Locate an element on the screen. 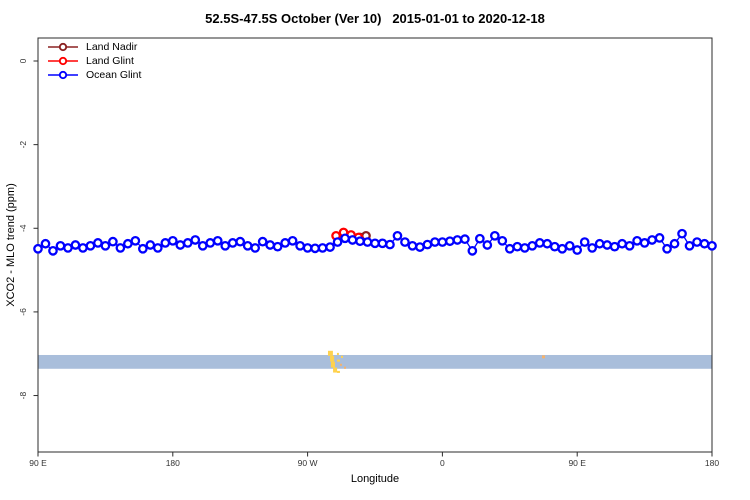 This screenshot has height=500, width=750. land-nadir-marker-icon is located at coordinates (63, 47).